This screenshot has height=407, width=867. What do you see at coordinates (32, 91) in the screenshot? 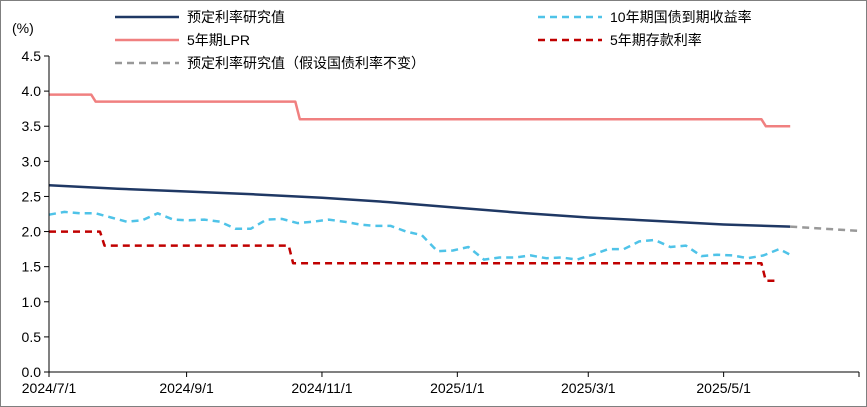
I see `y-tick-label: 4.0` at bounding box center [32, 91].